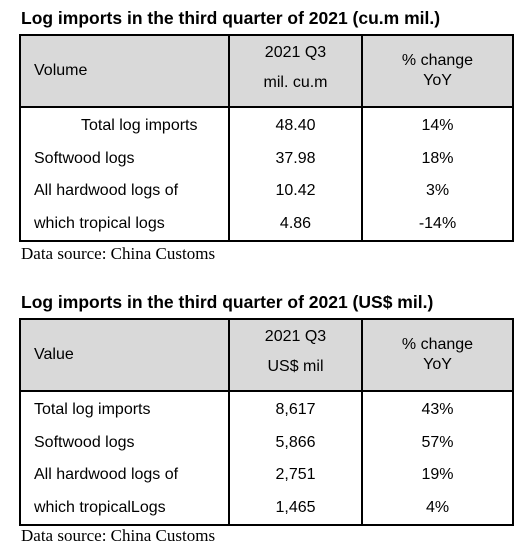 Image resolution: width=516 pixels, height=556 pixels. What do you see at coordinates (295, 409) in the screenshot?
I see `row-value: 8,617` at bounding box center [295, 409].